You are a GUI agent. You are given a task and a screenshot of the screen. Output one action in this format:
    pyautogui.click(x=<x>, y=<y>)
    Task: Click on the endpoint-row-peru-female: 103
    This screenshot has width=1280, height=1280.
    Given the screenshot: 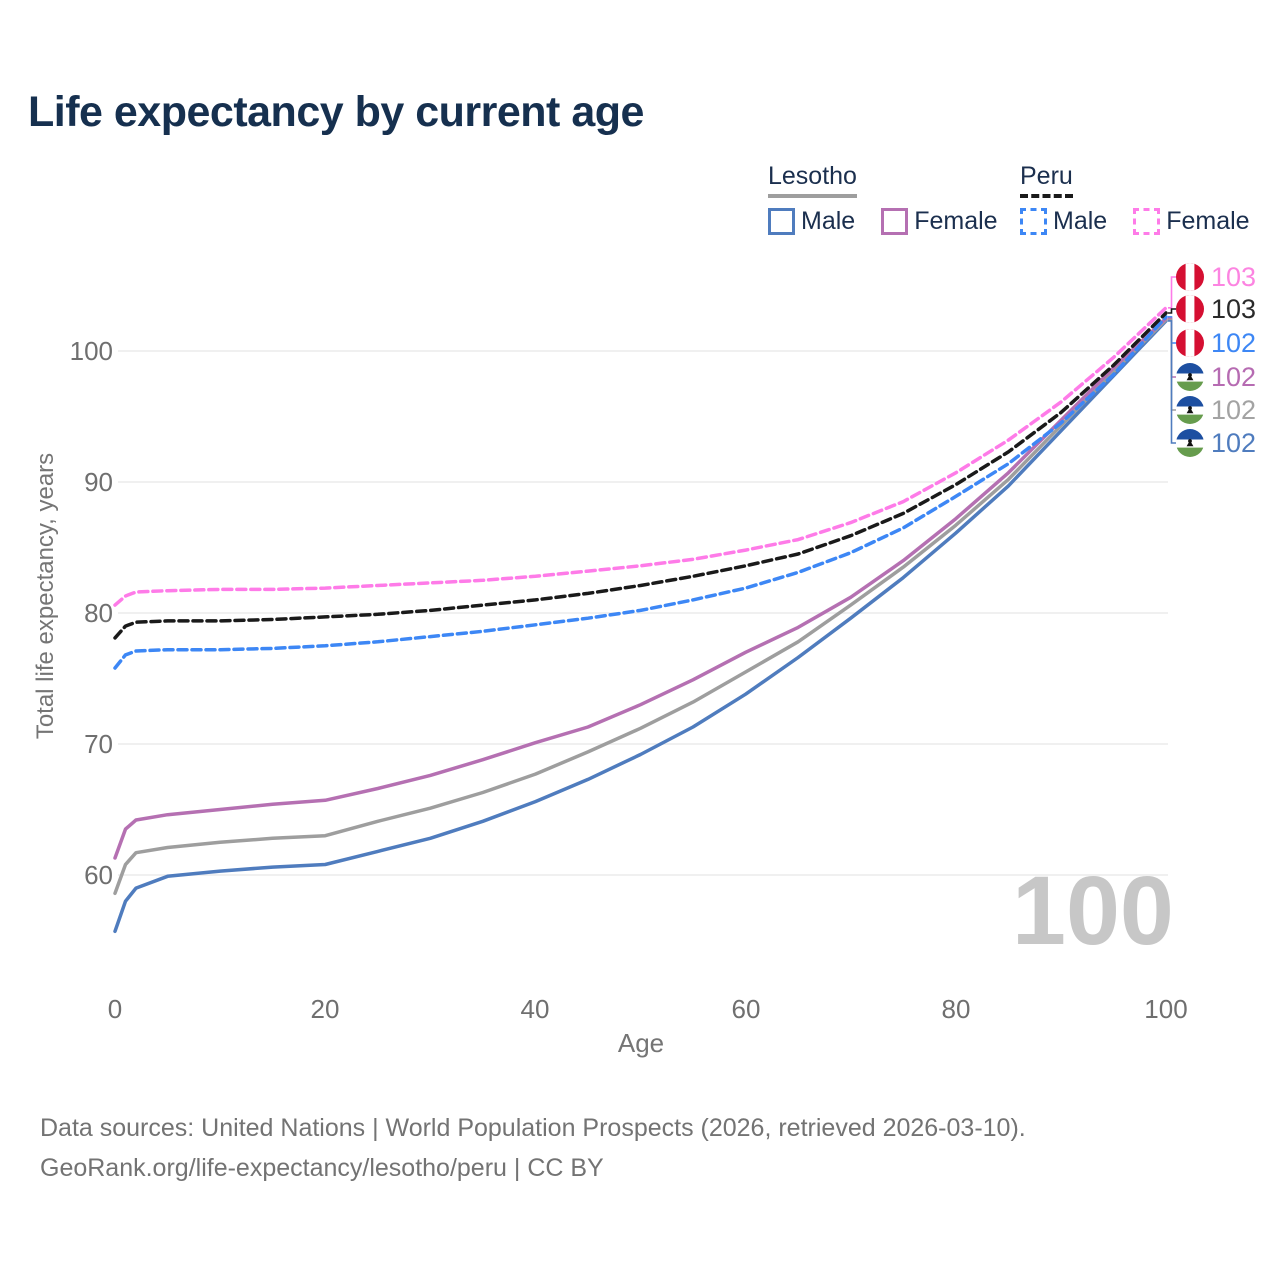 What is the action you would take?
    pyautogui.click(x=1216, y=277)
    